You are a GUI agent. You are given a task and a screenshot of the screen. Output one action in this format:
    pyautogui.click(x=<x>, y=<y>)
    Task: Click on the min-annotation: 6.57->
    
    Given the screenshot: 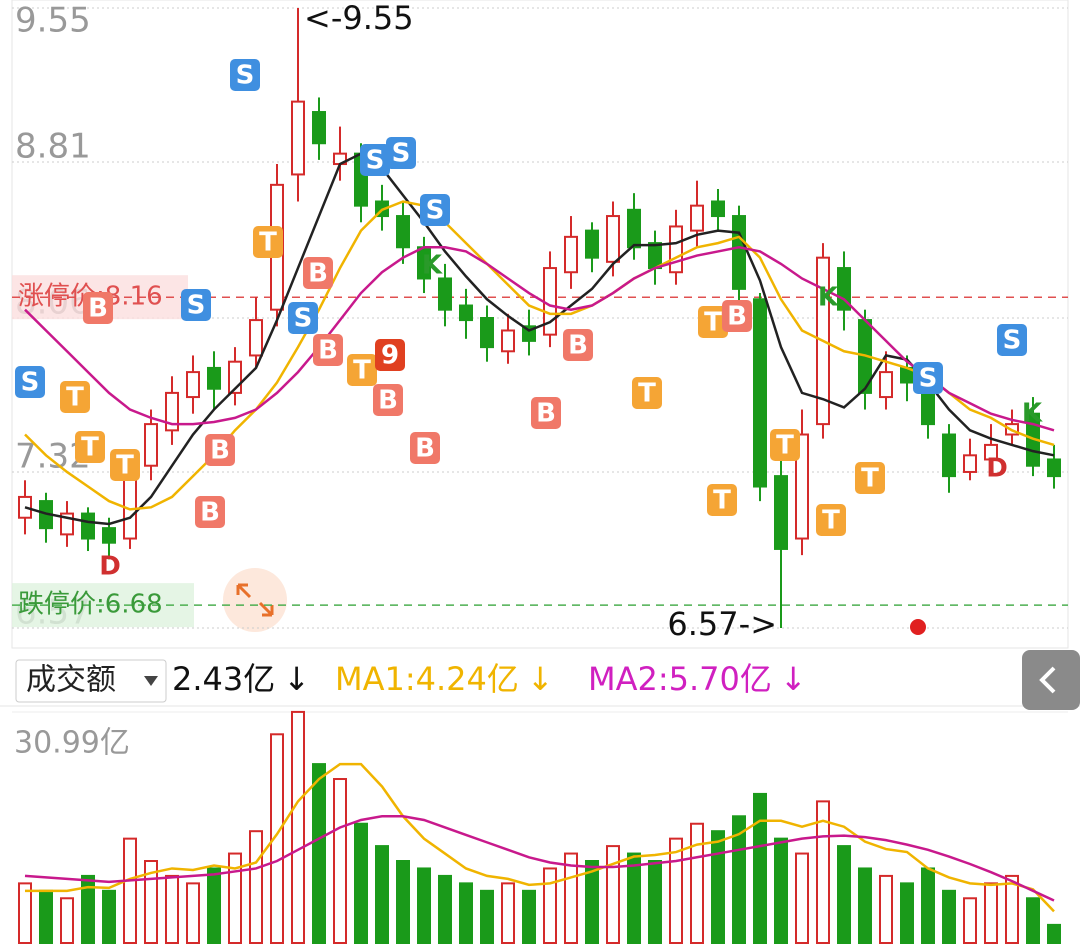 What is the action you would take?
    pyautogui.click(x=722, y=624)
    